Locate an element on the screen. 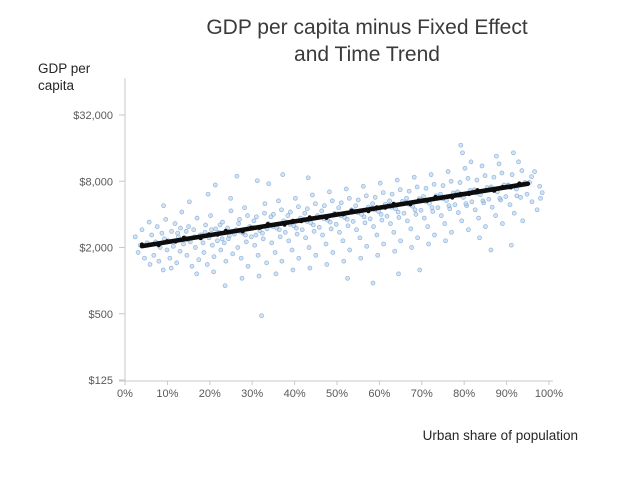  x-tick-label: 80% is located at coordinates (464, 394).